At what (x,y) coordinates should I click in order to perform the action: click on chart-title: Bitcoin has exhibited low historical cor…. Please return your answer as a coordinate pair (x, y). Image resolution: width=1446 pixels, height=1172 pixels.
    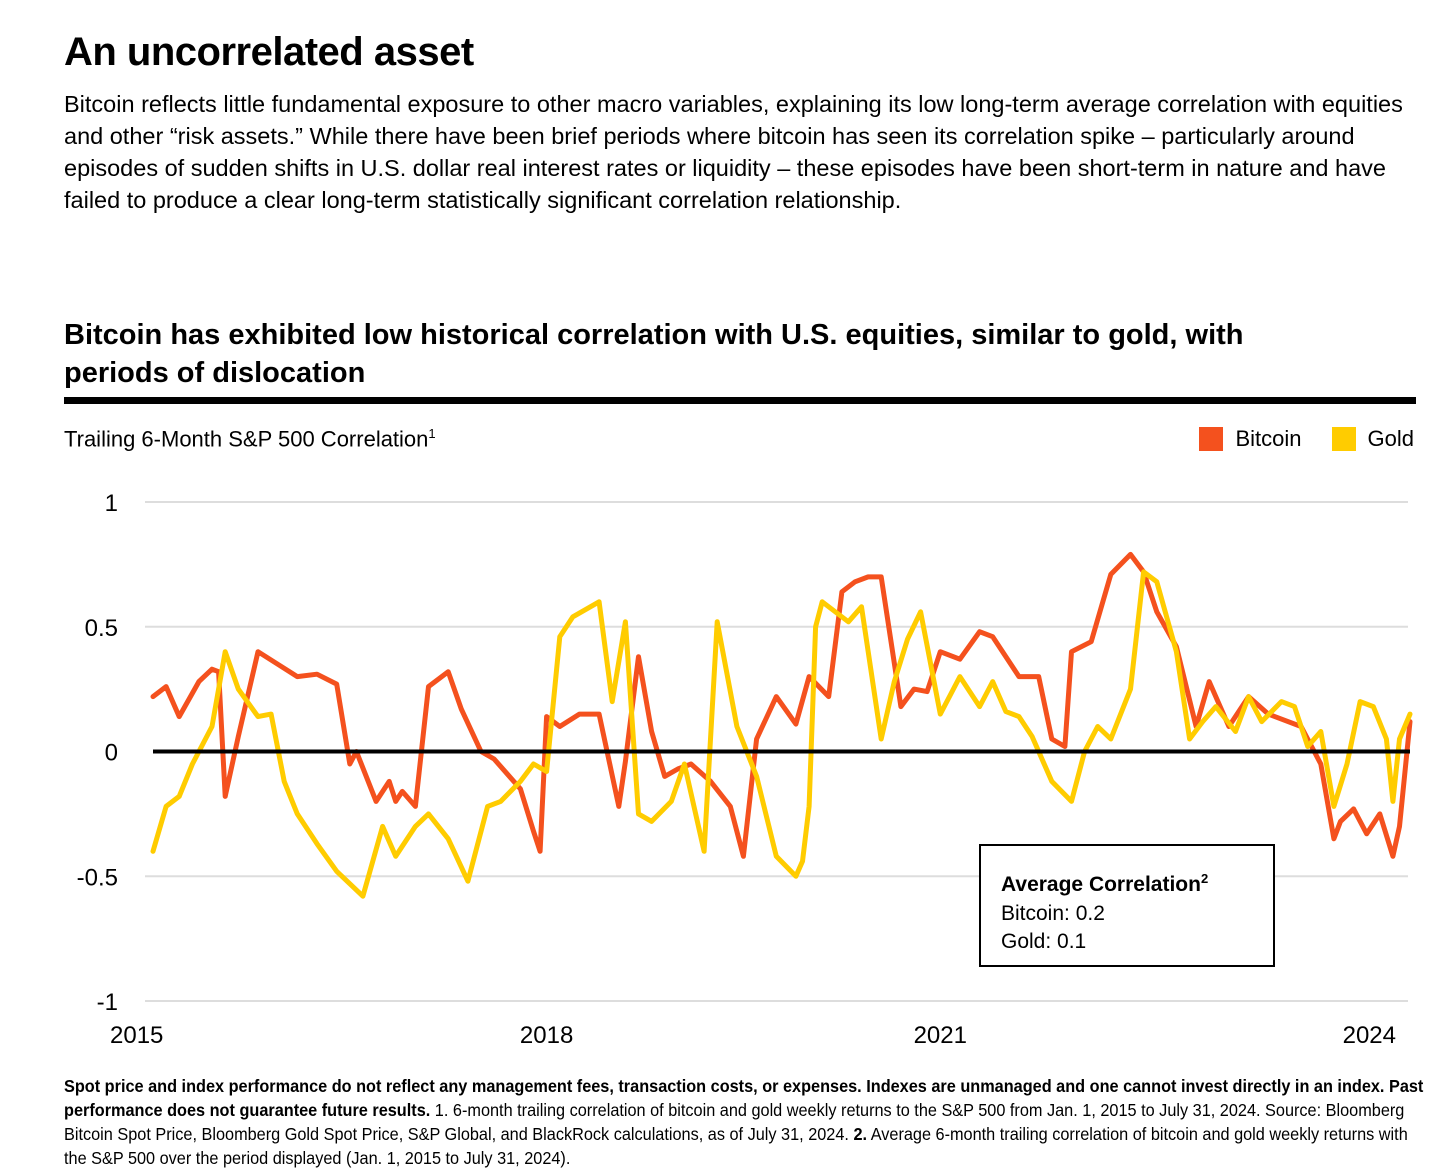
    Looking at the image, I should click on (654, 354).